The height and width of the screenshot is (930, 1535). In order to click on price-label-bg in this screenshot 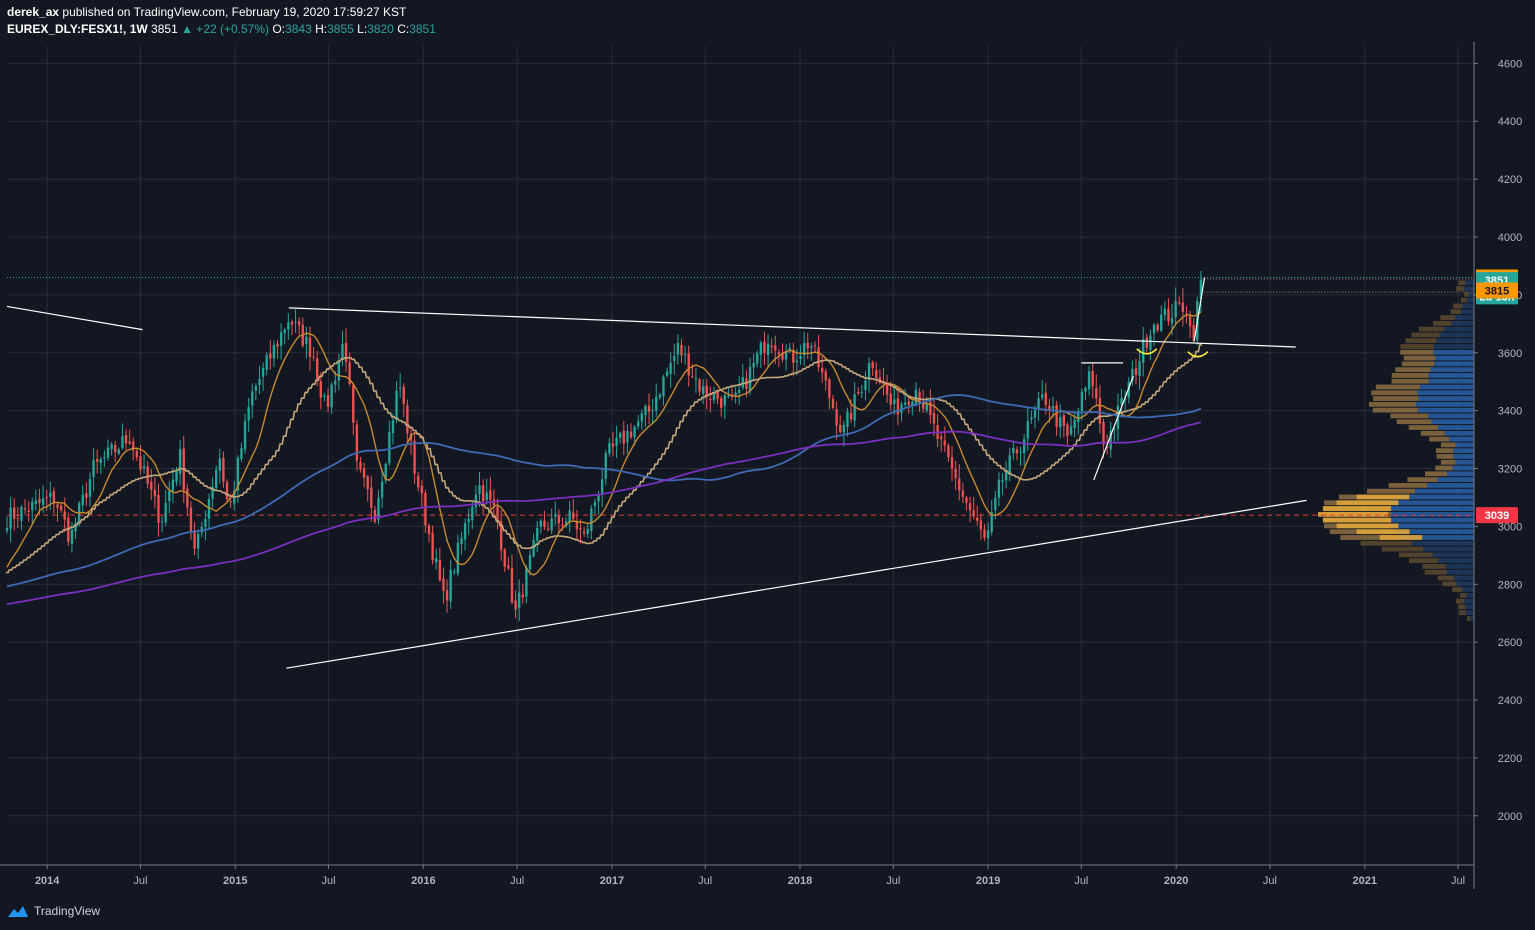, I will do `click(1497, 515)`.